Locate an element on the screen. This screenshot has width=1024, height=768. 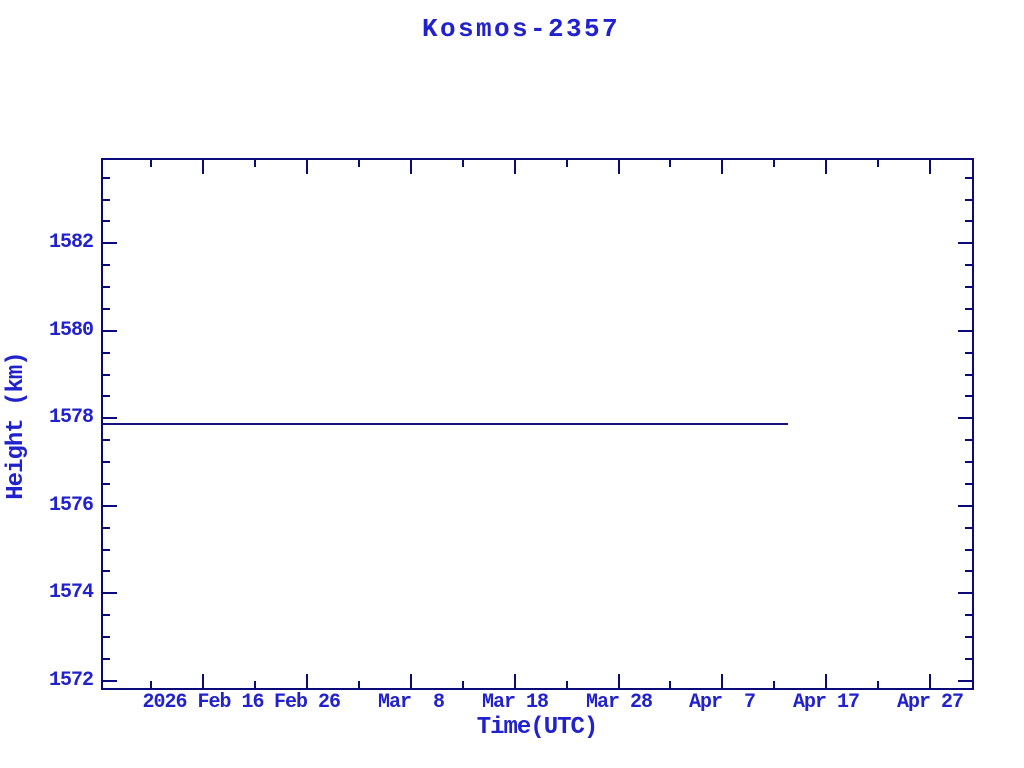
series-line-segment is located at coordinates (445, 424).